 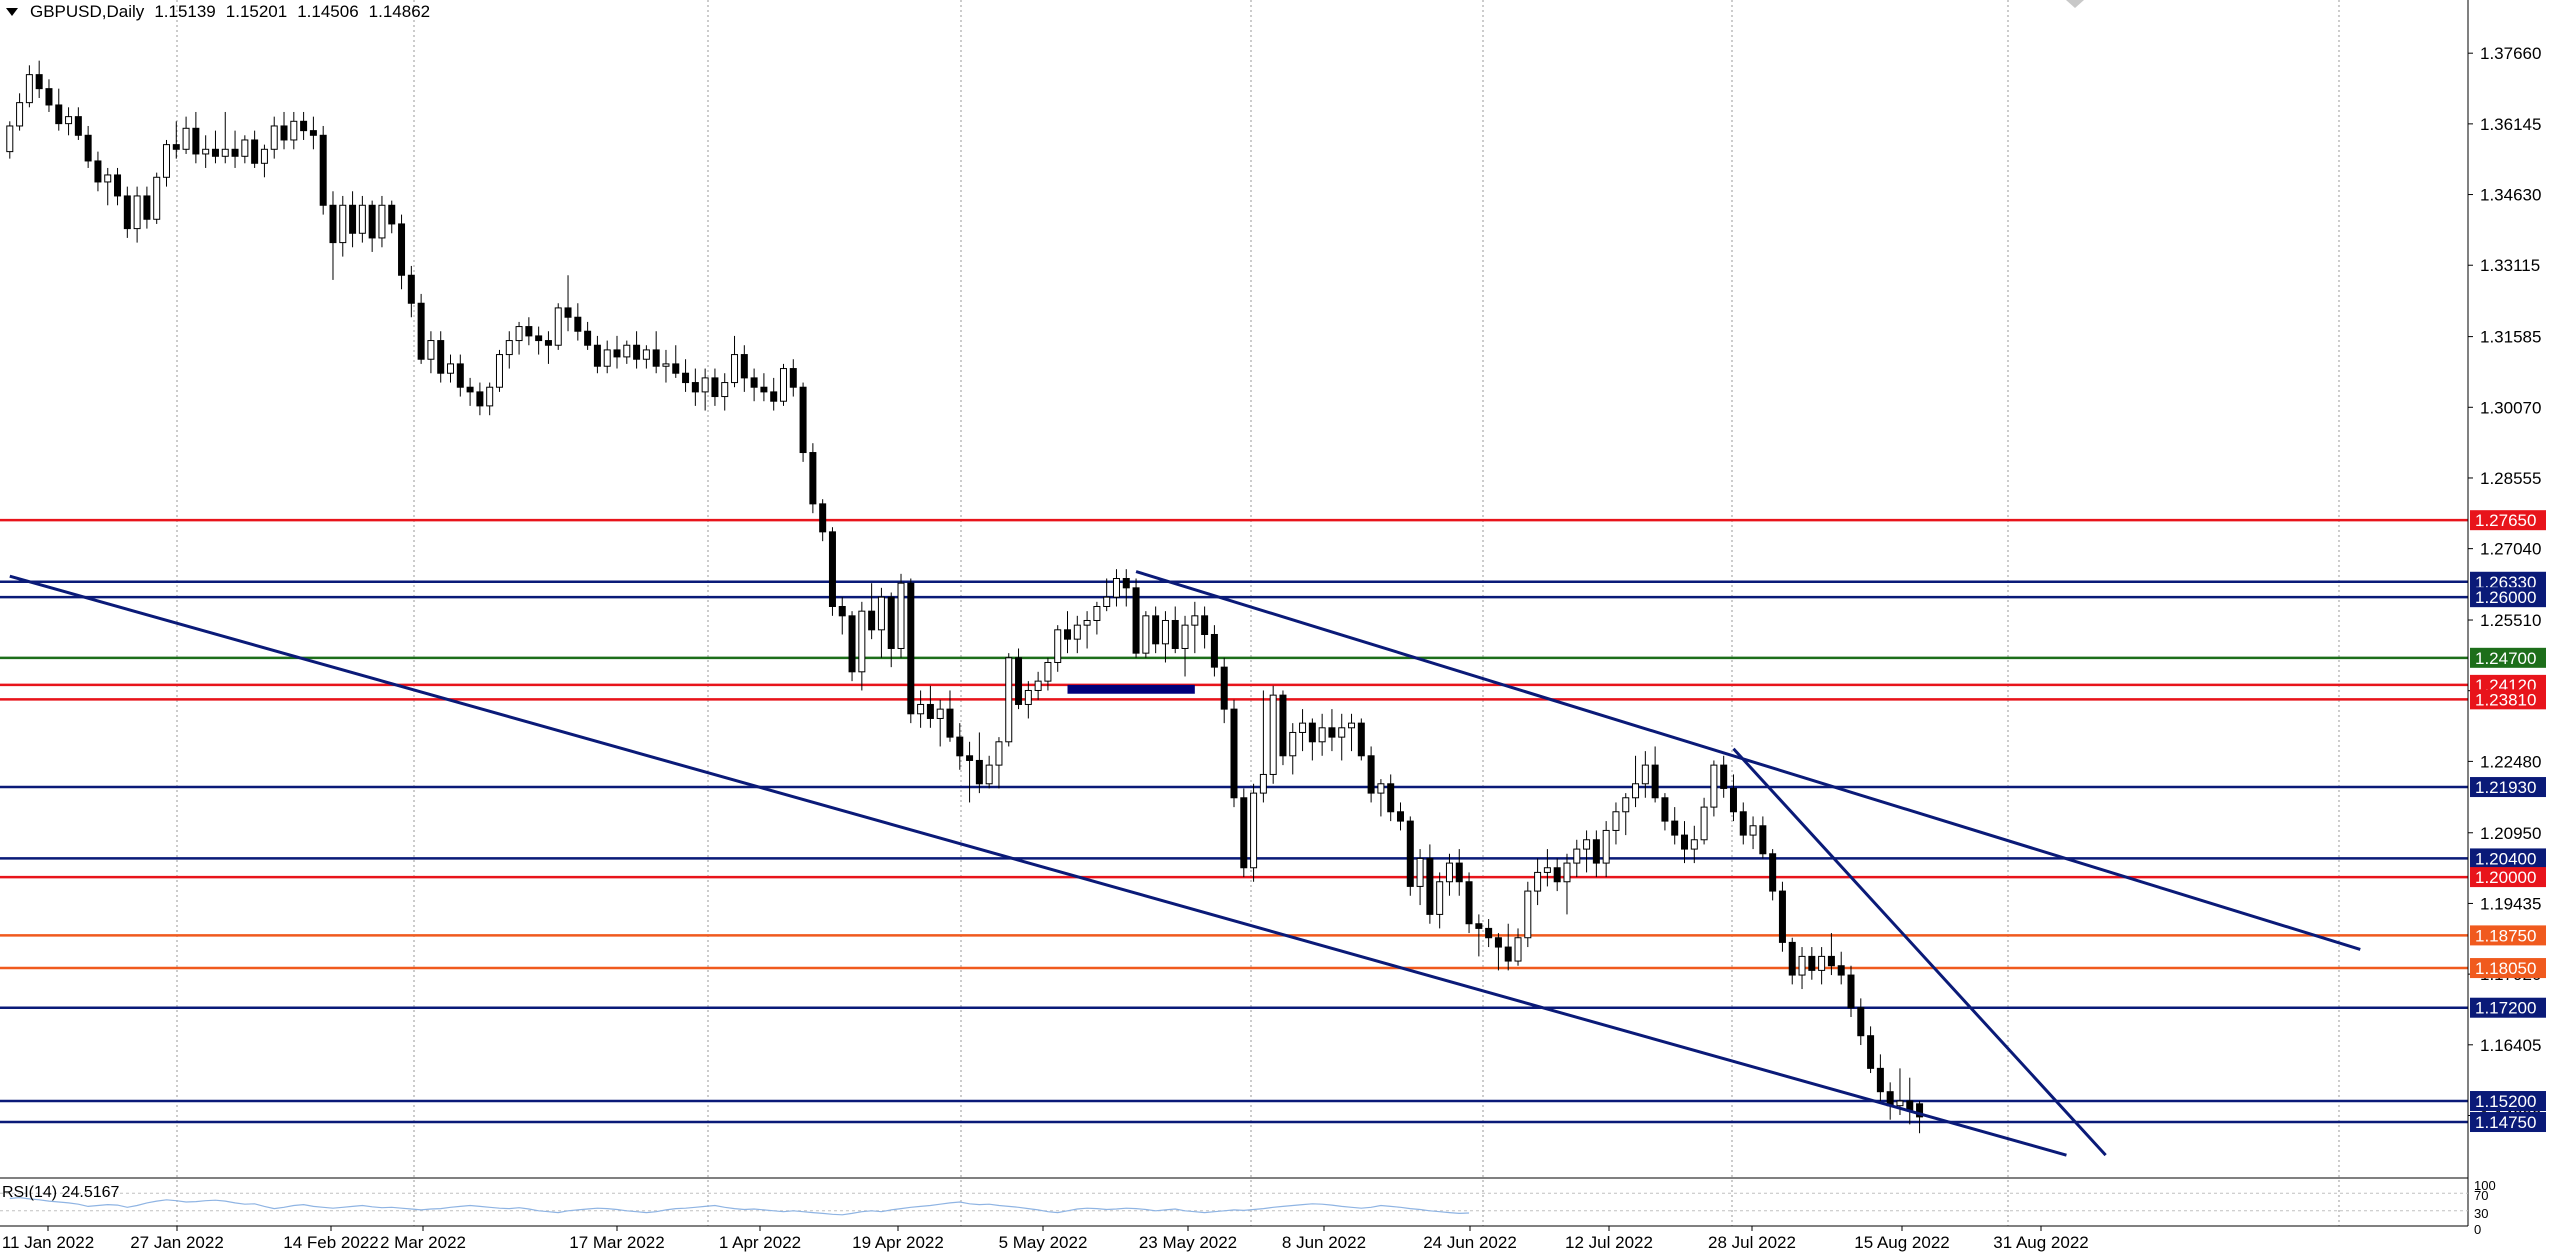 I want to click on date-tick-label: 2 Mar 2022, so click(x=423, y=1242).